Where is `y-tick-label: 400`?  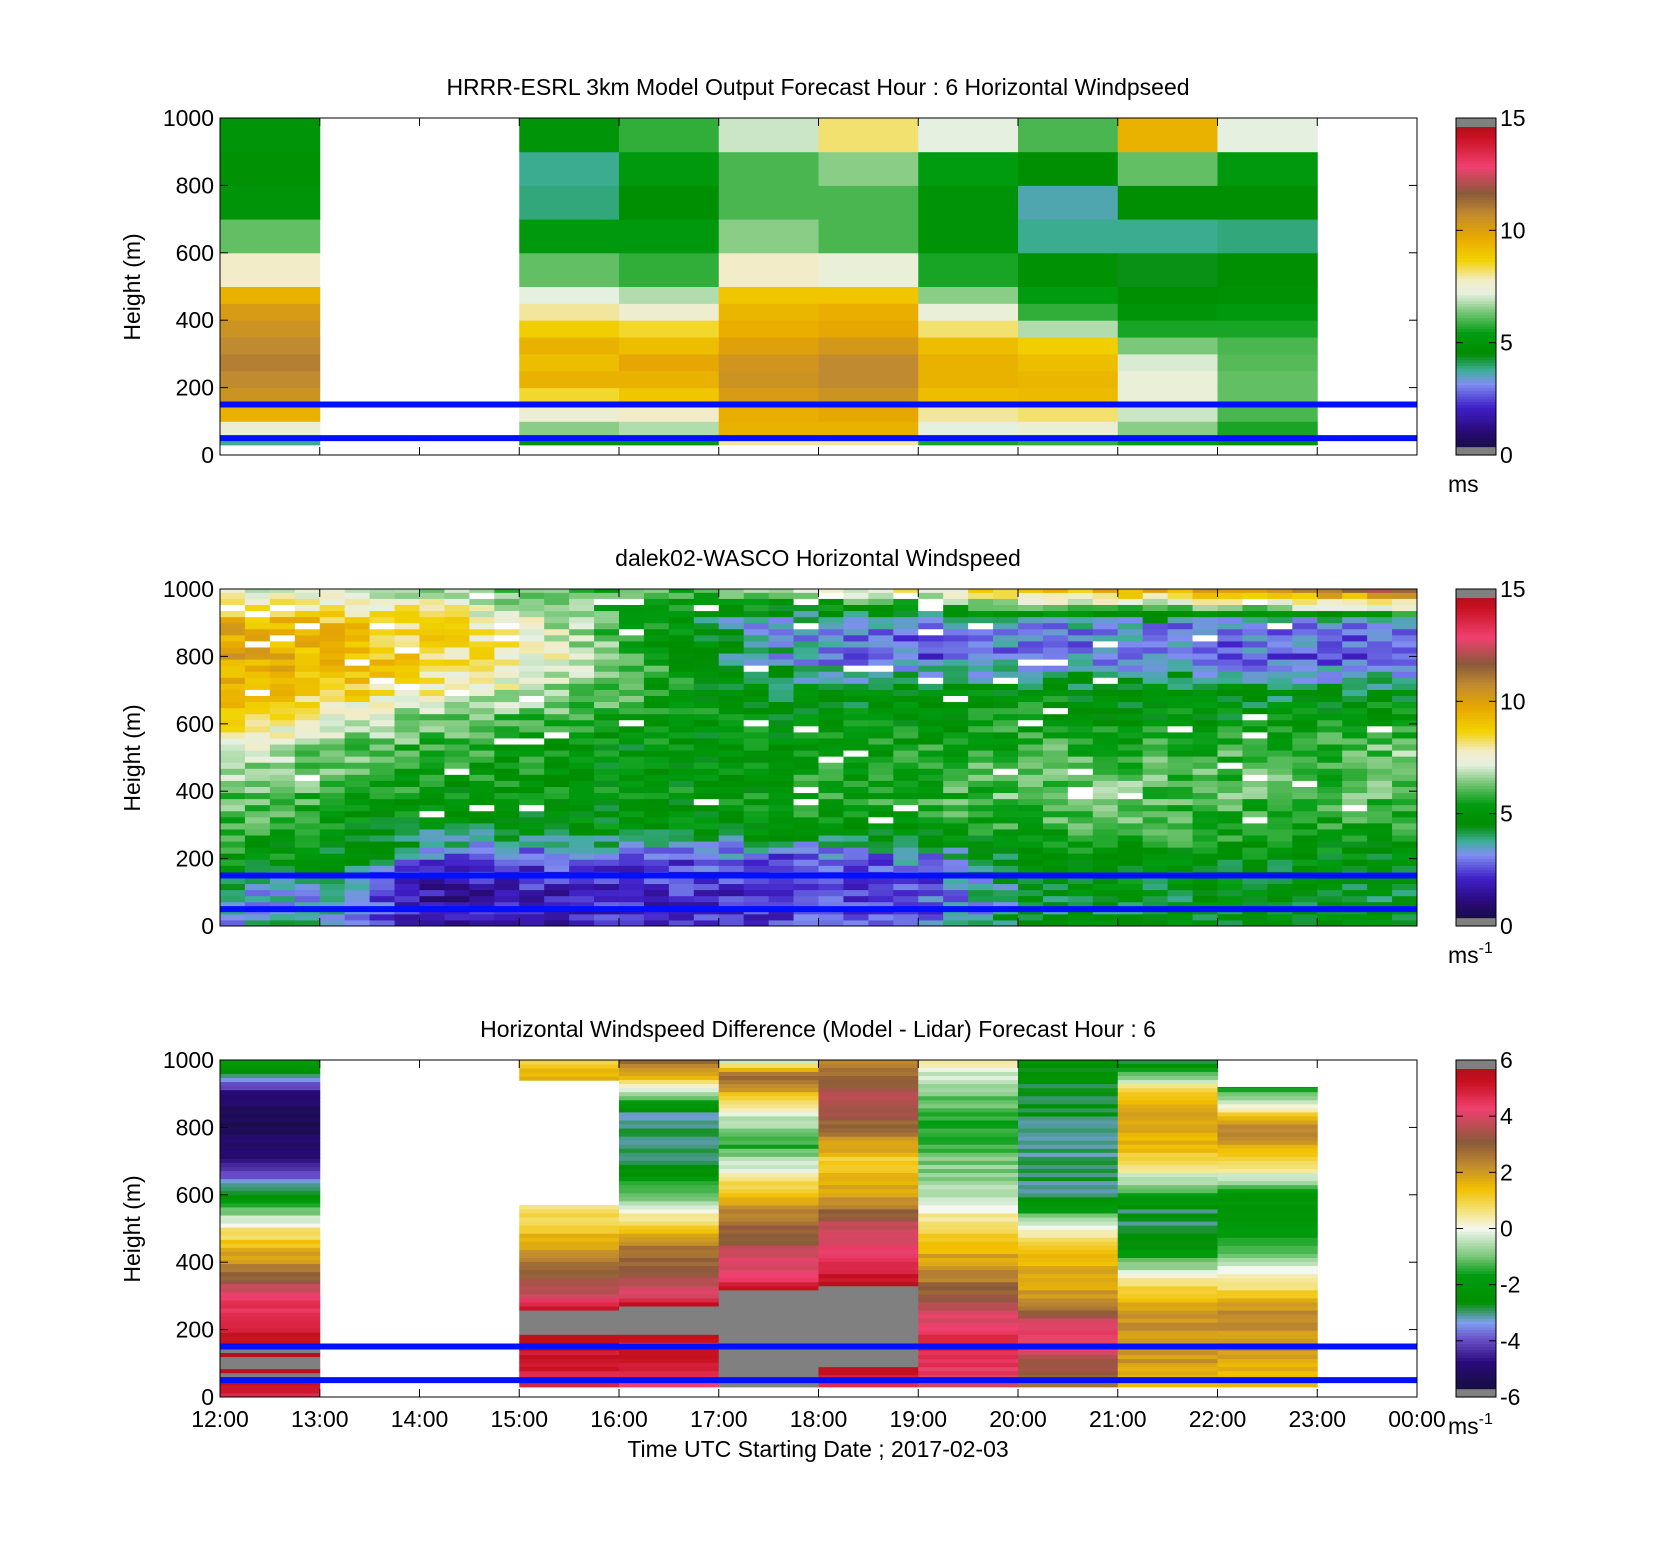
y-tick-label: 400 is located at coordinates (195, 791).